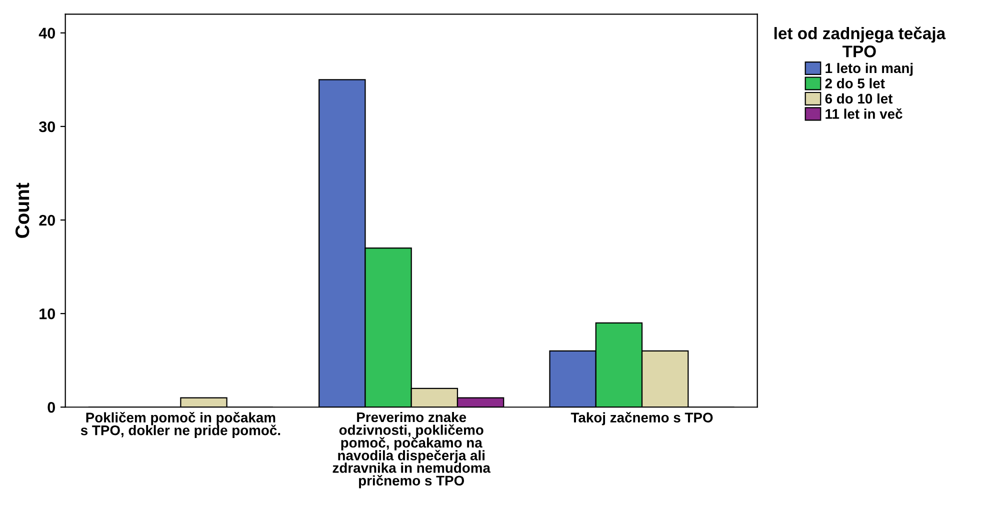 Image resolution: width=990 pixels, height=507 pixels. What do you see at coordinates (859, 98) in the screenshot?
I see `legend-label: 6 do 10 let` at bounding box center [859, 98].